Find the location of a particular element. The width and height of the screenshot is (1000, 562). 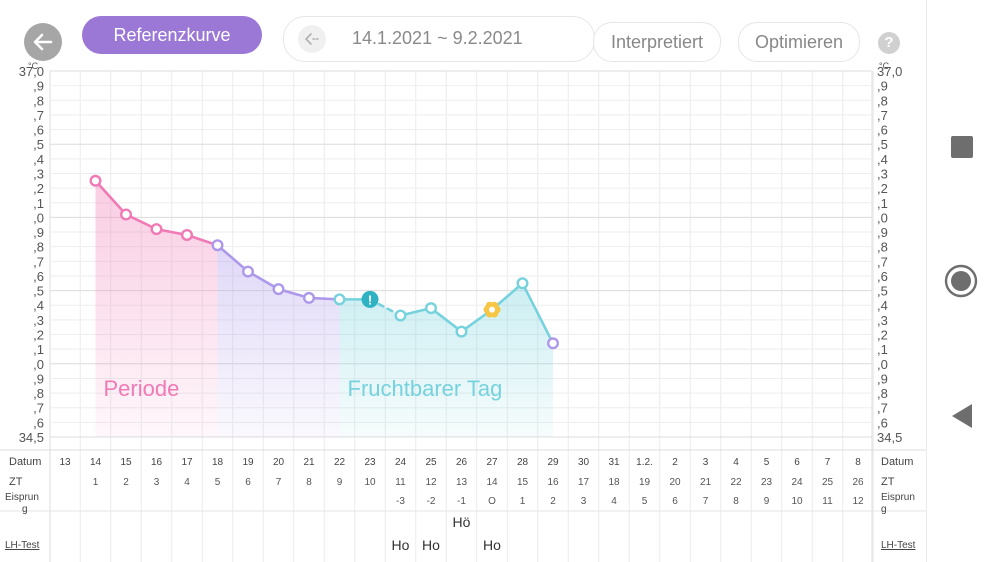

y-tick-label-right: ,5 is located at coordinates (882, 144).